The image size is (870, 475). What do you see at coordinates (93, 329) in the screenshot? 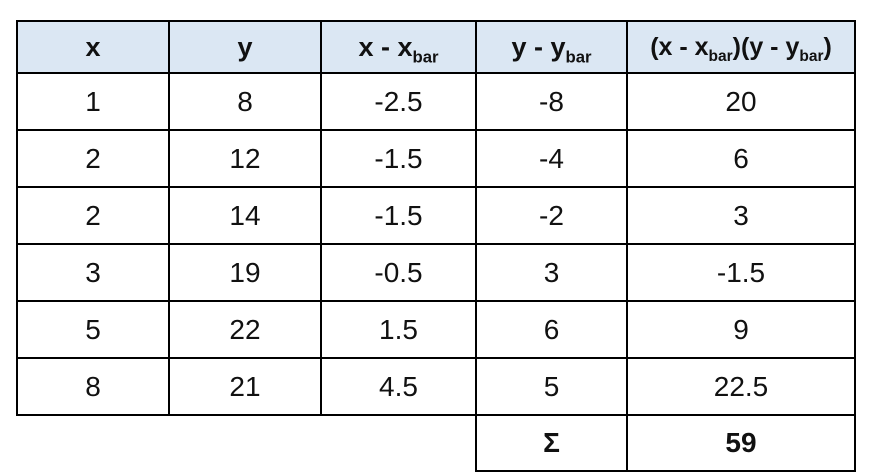
I see `cell-x: 5` at bounding box center [93, 329].